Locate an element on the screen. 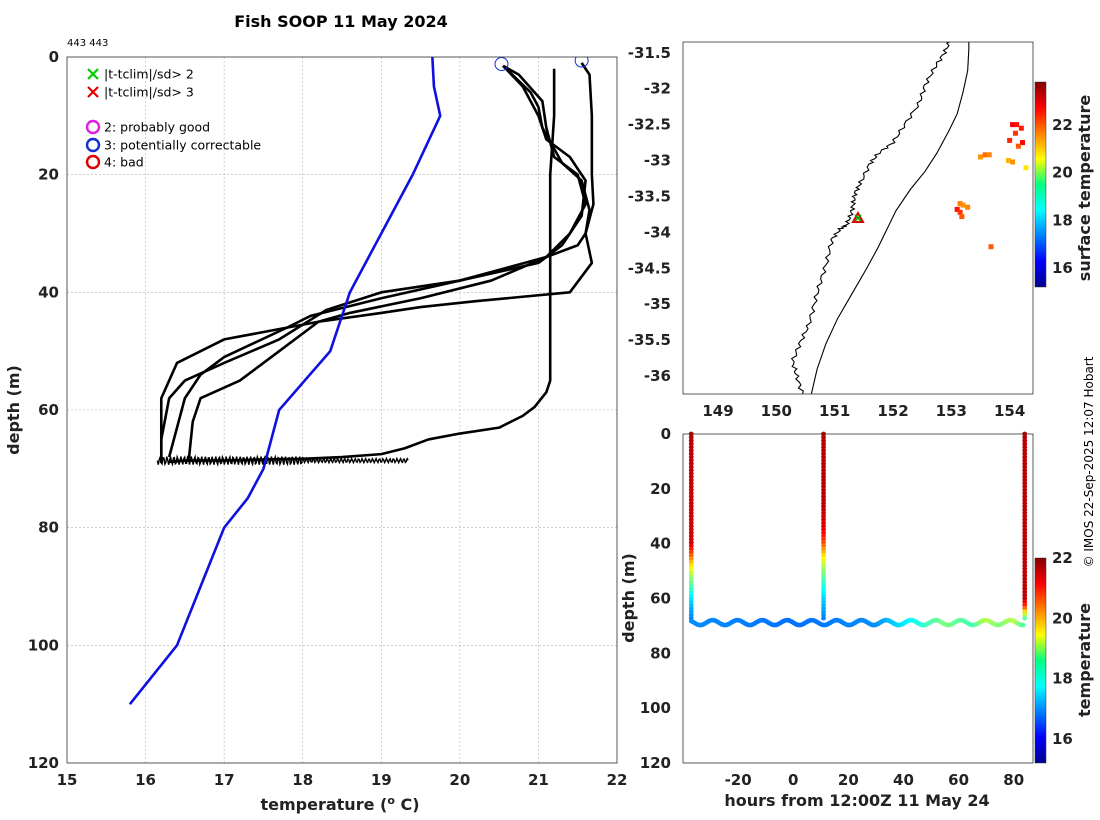  map-y-tick-label: -32.5 is located at coordinates (649, 125).